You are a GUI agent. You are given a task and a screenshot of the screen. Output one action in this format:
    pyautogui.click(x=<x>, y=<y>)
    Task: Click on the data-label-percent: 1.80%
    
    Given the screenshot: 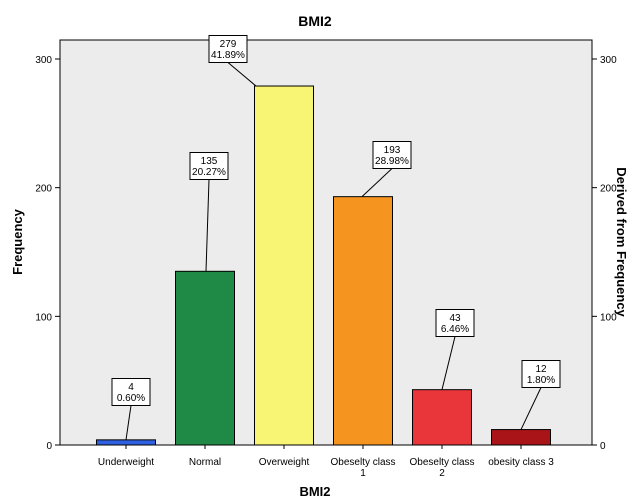 What is the action you would take?
    pyautogui.click(x=541, y=380)
    